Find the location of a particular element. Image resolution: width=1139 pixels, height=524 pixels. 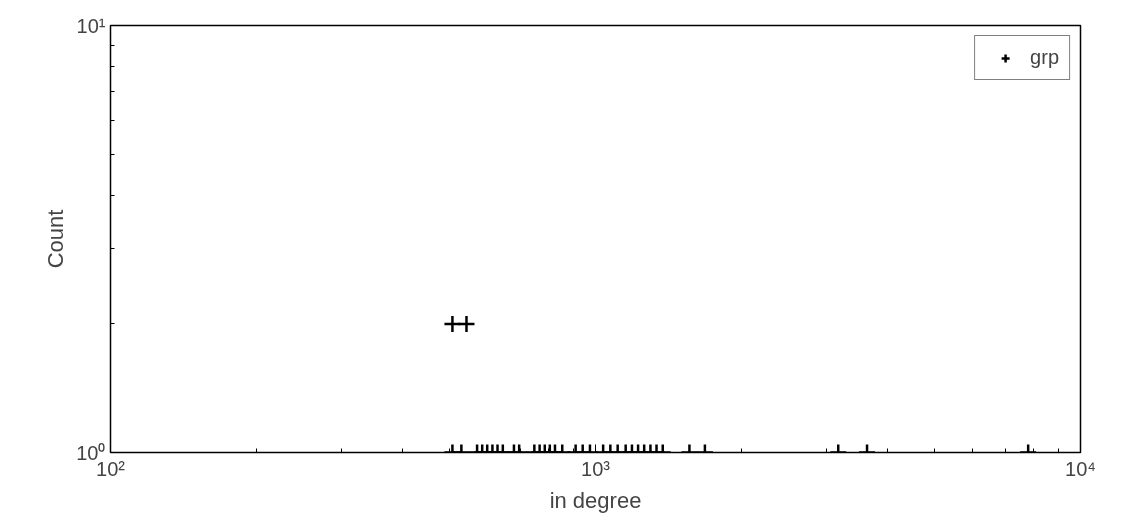

x-tick-label: 10⁴ is located at coordinates (1080, 468).